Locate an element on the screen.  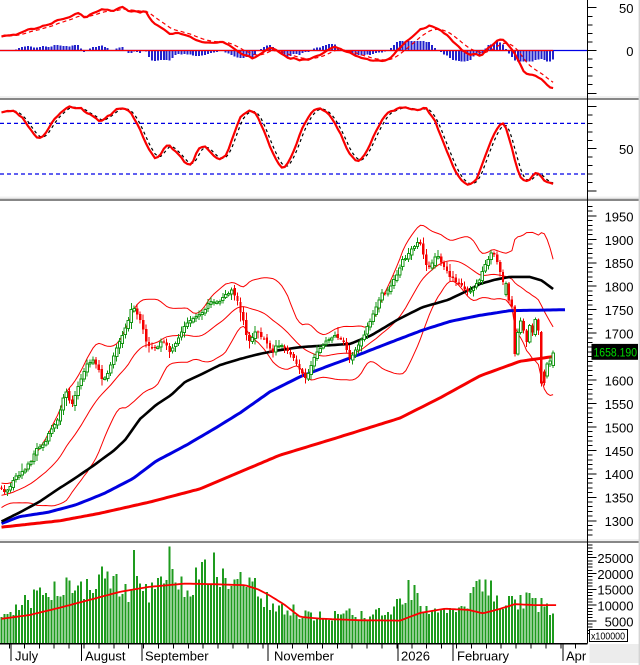
svg-text: 1700 is located at coordinates (619, 334).